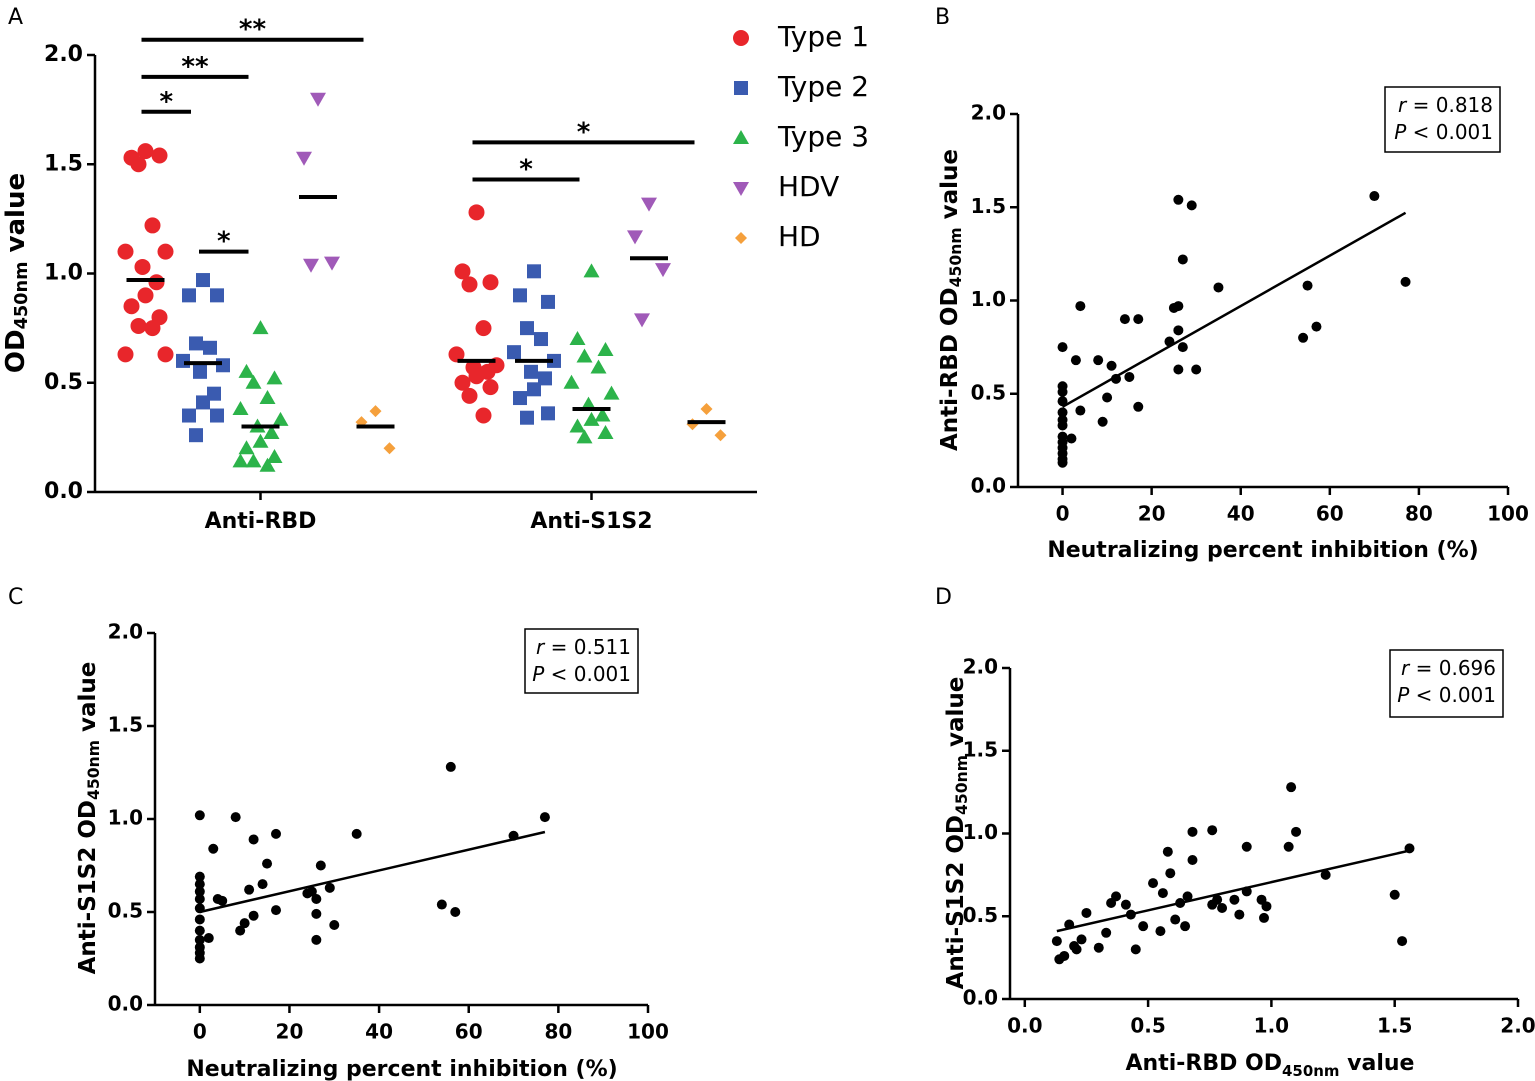 This screenshot has width=1535, height=1081. Describe the element at coordinates (1406, 668) in the screenshot. I see `stat-symbol: r` at that location.